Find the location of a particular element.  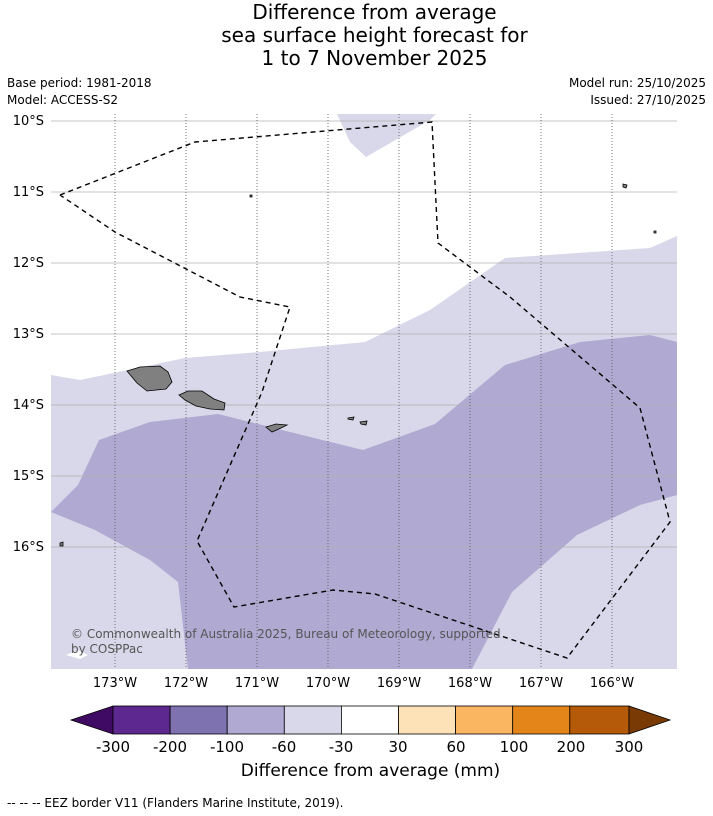

meta-left: Base period: 1981-2018 Model: ACCESS-S2 is located at coordinates (79, 92).